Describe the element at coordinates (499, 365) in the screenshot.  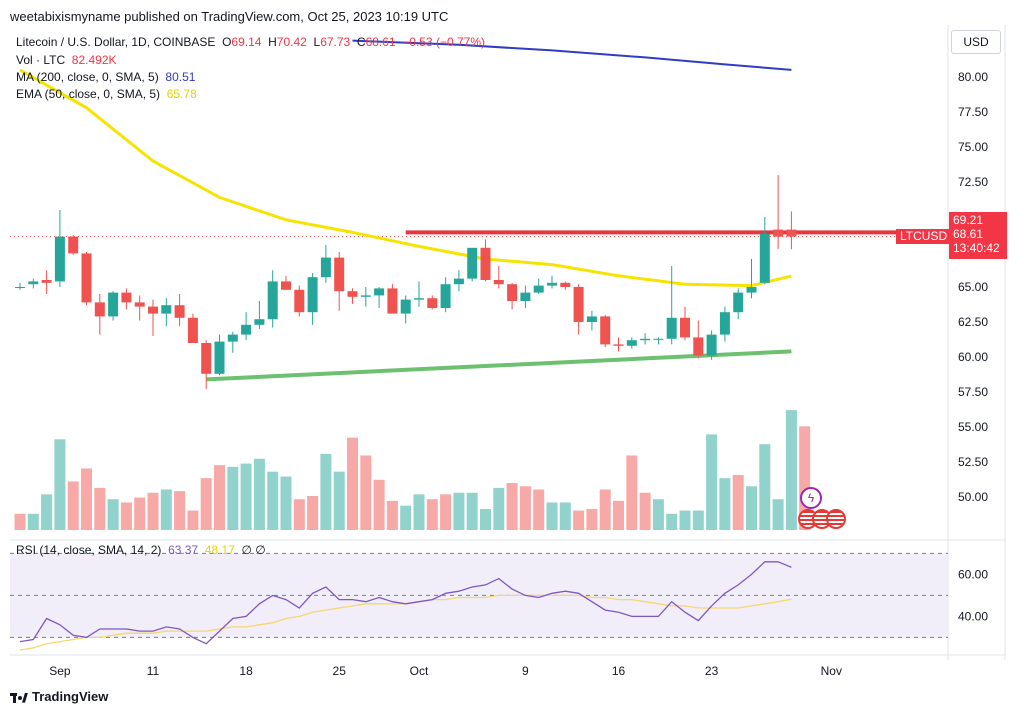
I see `support-trendline` at that location.